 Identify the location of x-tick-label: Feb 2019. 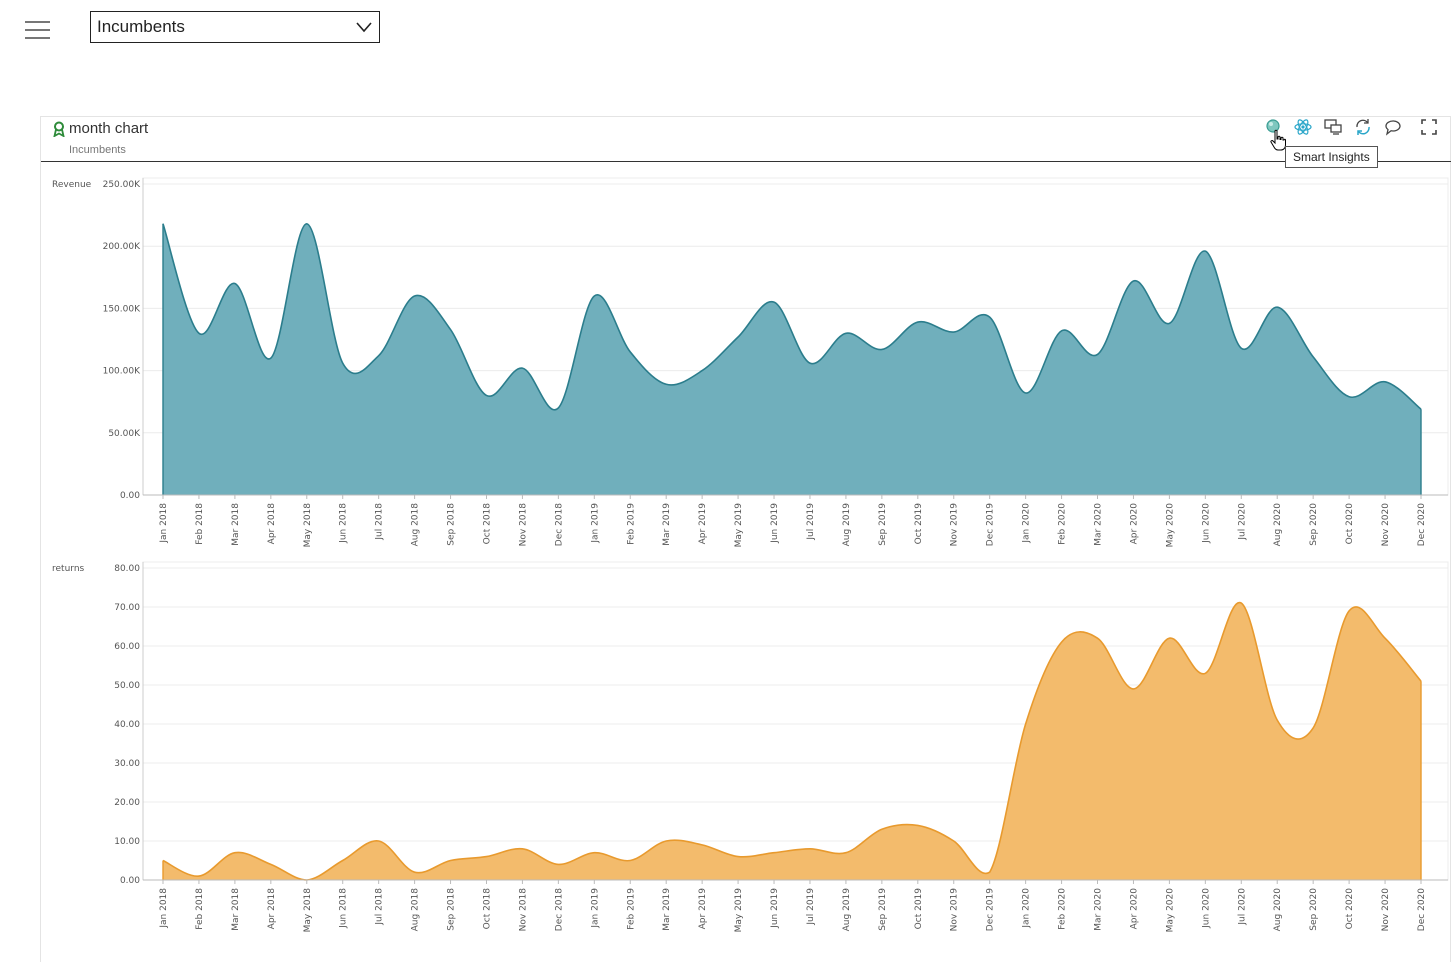
(631, 524).